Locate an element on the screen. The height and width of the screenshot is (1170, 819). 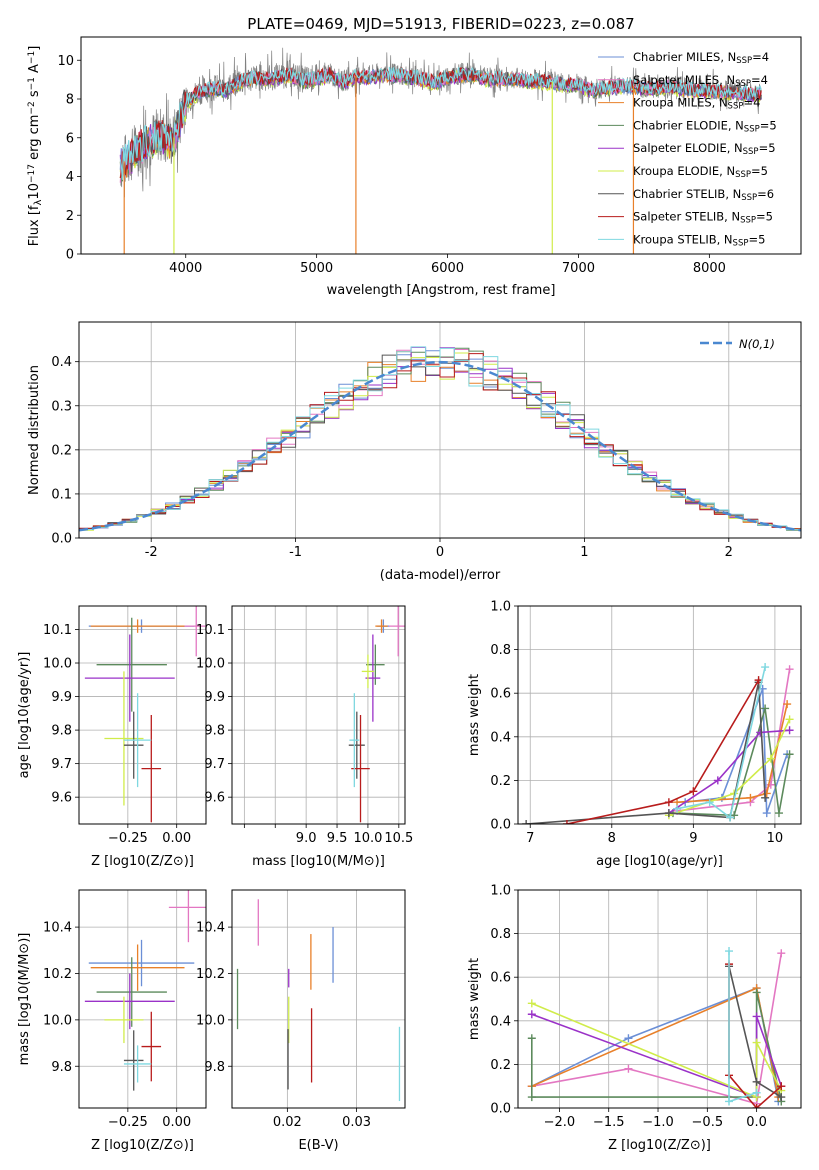
mass-weight-vs-Z-xtick-label: −1.0 is located at coordinates (658, 1122).